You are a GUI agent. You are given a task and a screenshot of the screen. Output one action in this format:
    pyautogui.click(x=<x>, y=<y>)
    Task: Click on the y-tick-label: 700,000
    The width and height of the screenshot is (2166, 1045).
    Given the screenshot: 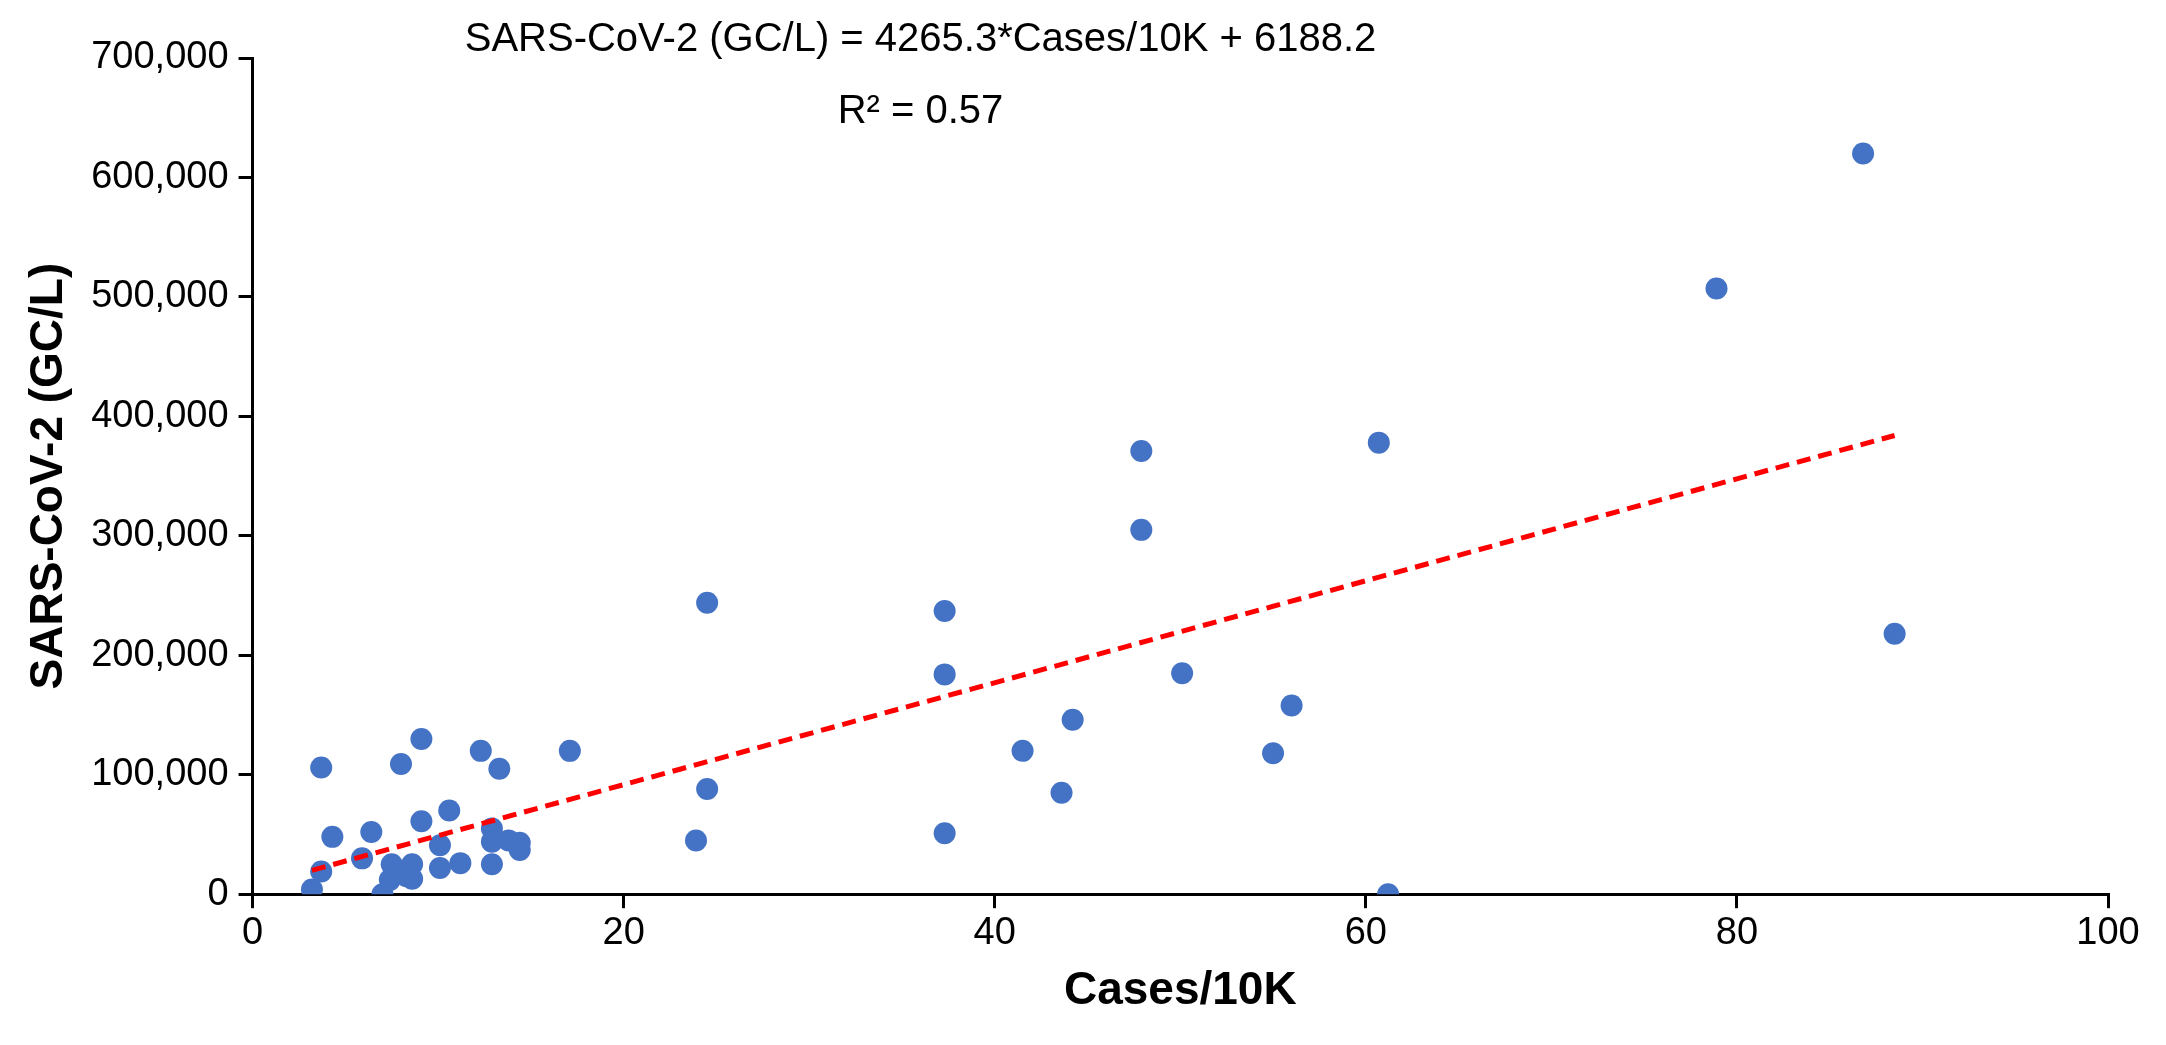 What is the action you would take?
    pyautogui.click(x=160, y=55)
    